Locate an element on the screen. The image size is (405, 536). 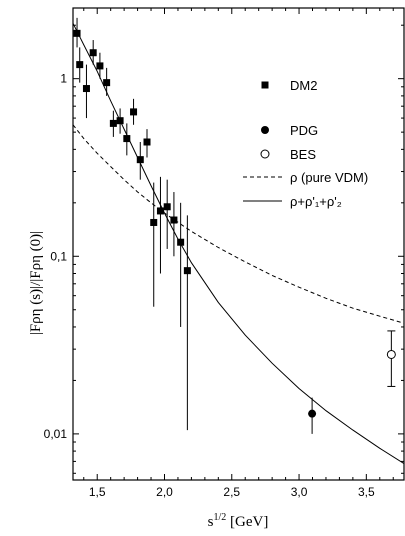
legend-label-rho-sum: ρ+ρ'₁+ρ'₂ is located at coordinates (316, 201).